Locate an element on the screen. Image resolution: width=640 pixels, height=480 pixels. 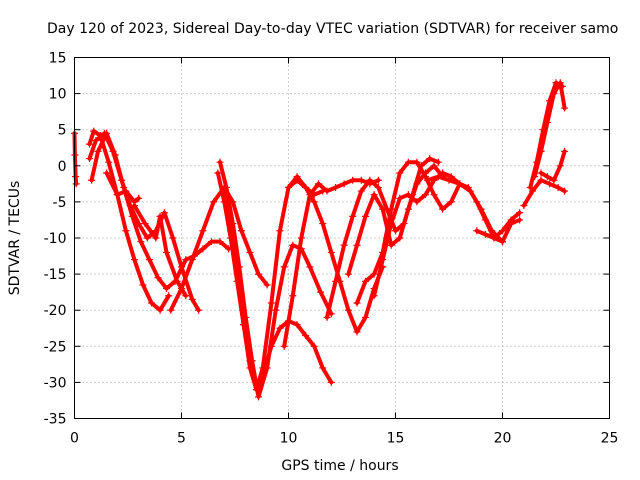
y-tick-label: -20 is located at coordinates (55, 311).